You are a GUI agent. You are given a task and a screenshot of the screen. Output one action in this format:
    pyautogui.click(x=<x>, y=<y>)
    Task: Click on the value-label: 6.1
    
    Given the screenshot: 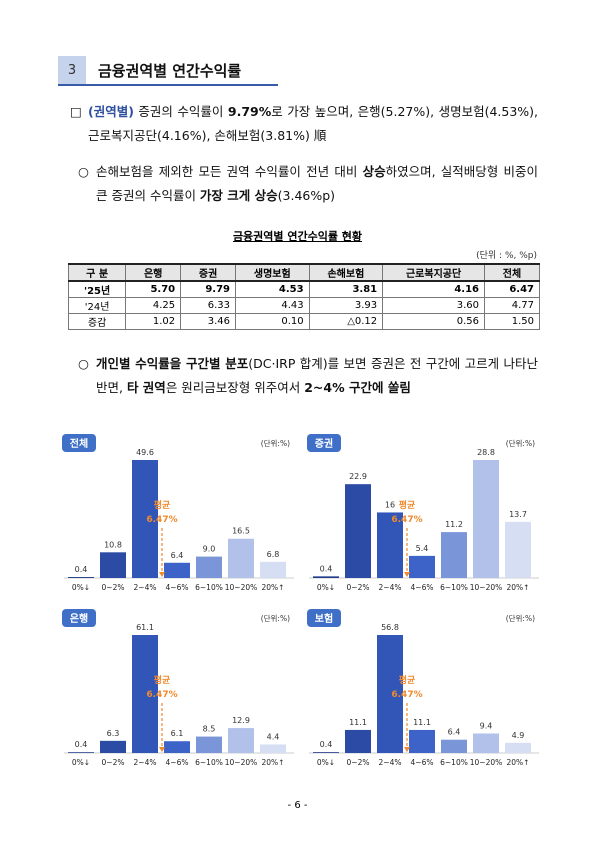 What is the action you would take?
    pyautogui.click(x=177, y=733)
    